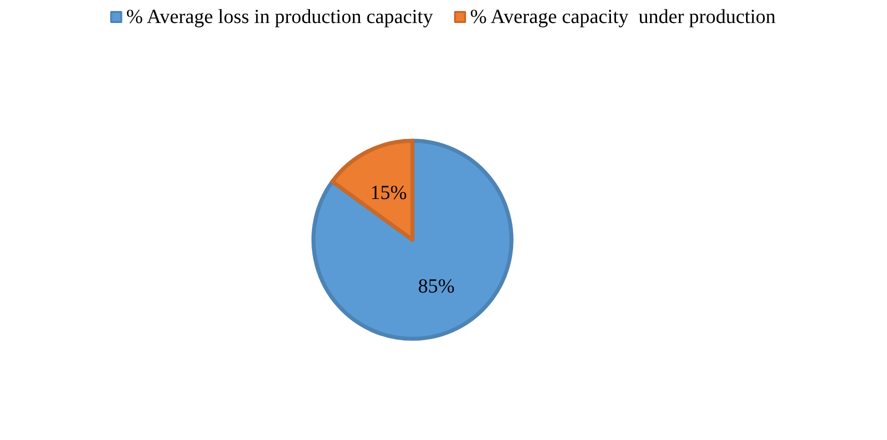 The width and height of the screenshot is (887, 440). I want to click on data-label: 15%, so click(388, 193).